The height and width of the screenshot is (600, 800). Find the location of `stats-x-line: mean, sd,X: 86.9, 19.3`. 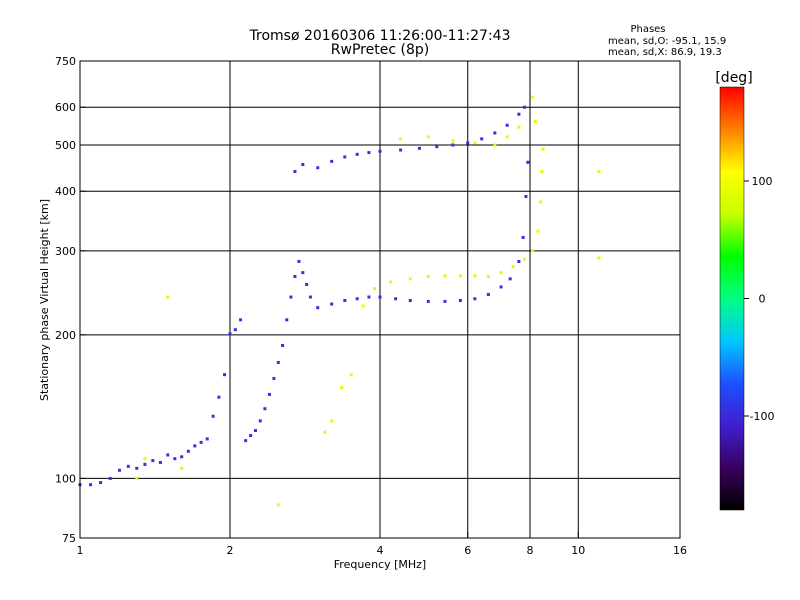

stats-x-line: mean, sd,X: 86.9, 19.3 is located at coordinates (665, 52).